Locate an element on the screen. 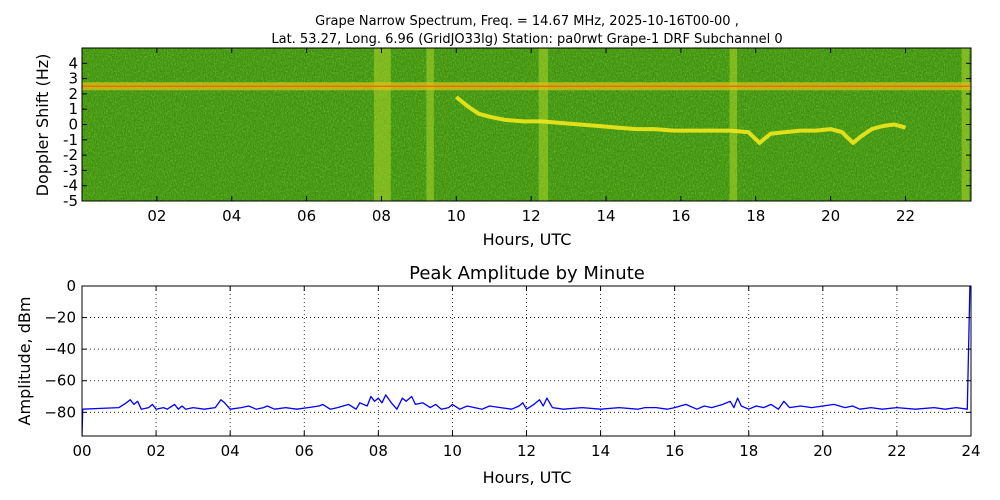  amplitude-x-tick-label: 06 is located at coordinates (304, 451).